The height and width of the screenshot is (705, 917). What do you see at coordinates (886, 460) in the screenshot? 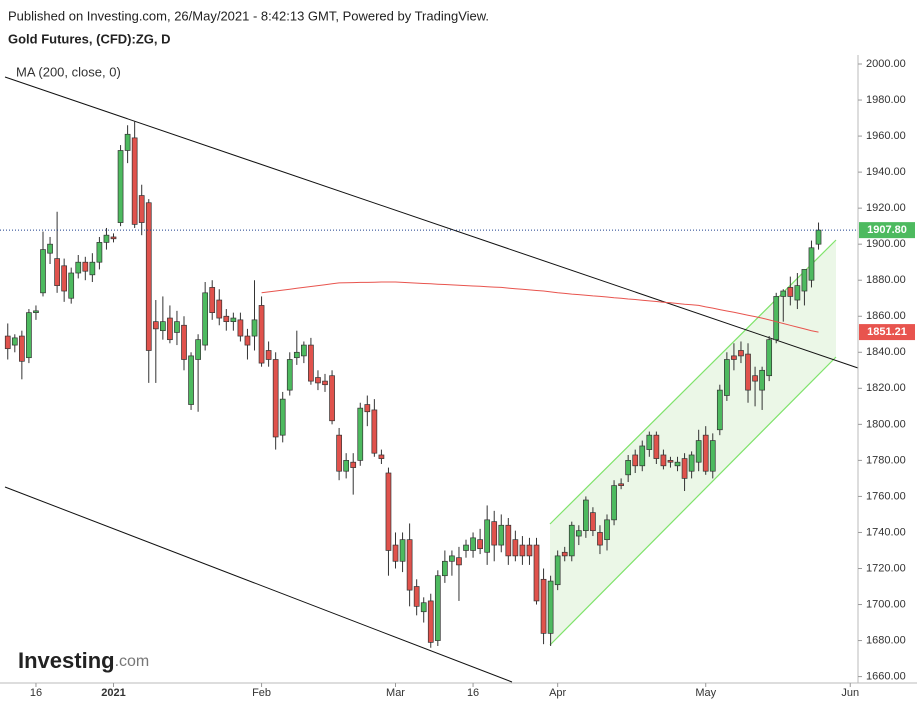
I see `y-tick-label: 1780.00` at bounding box center [886, 460].